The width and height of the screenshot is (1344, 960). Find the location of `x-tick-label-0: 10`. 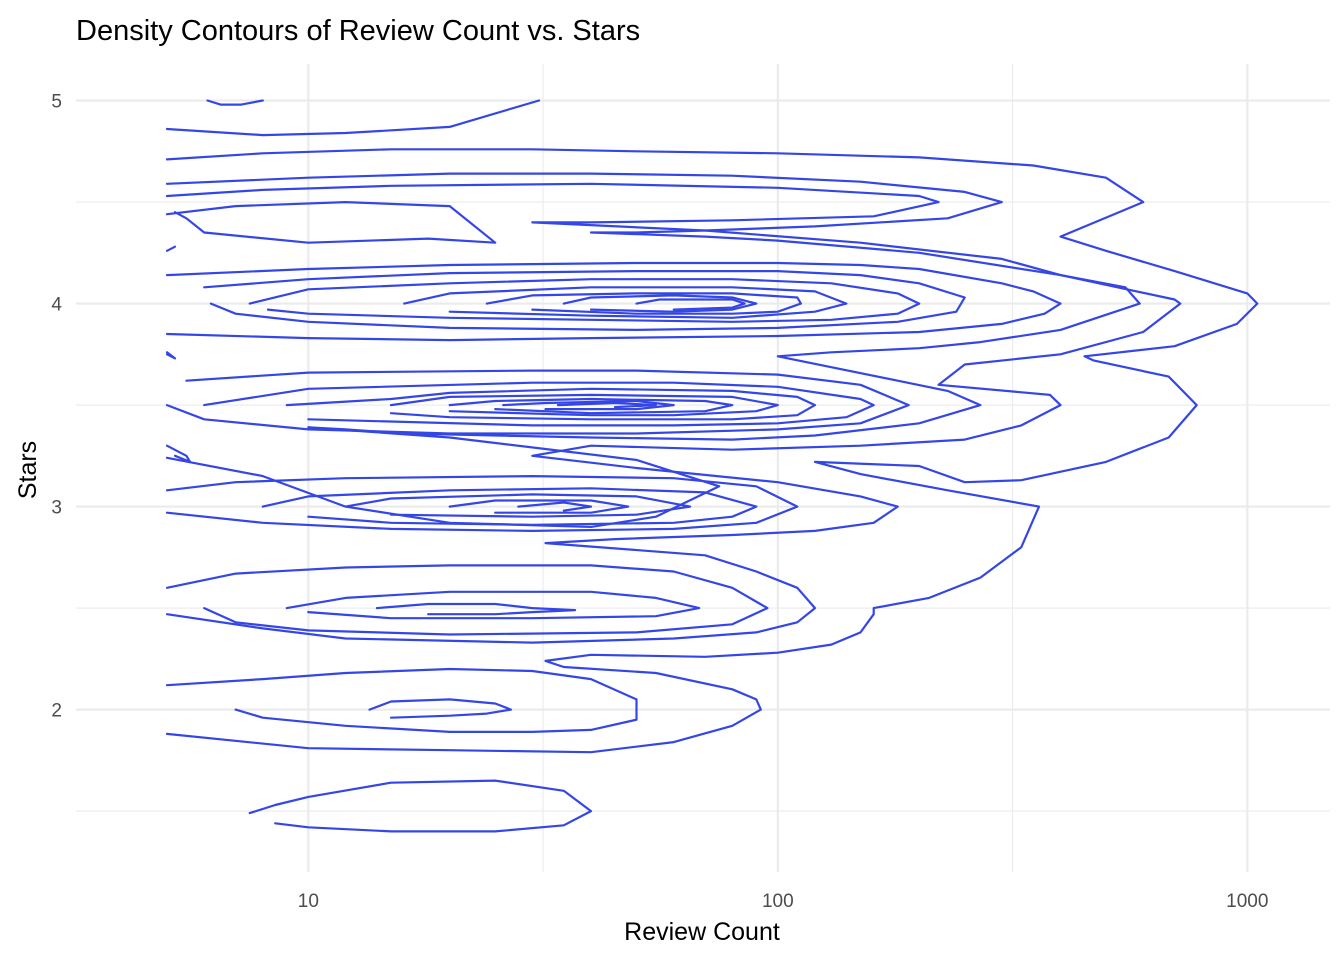

x-tick-label-0: 10 is located at coordinates (308, 901).